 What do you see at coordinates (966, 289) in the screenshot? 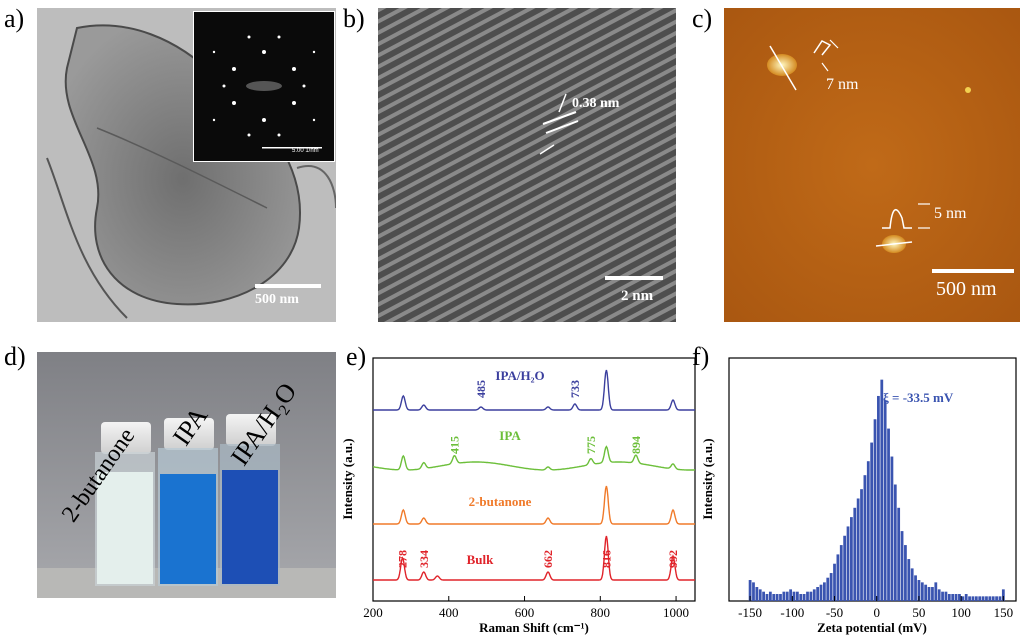
I see `afm-scalebar-label: 500 nm` at bounding box center [966, 289].